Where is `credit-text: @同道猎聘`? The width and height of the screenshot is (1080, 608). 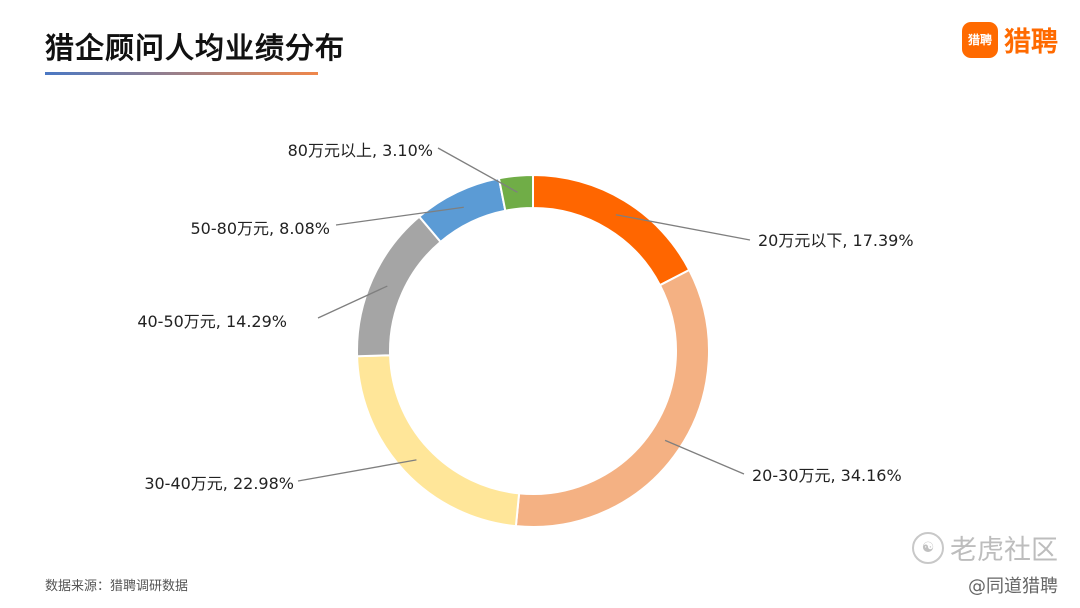 credit-text: @同道猎聘 is located at coordinates (1013, 586).